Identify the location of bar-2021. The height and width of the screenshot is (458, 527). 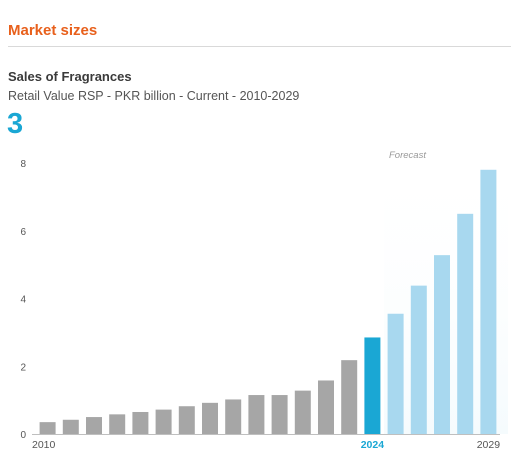
(302, 412).